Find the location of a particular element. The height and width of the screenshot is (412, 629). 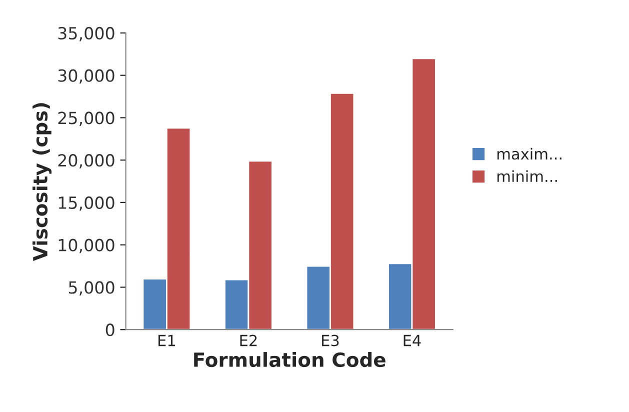

x-tick-label: E2 is located at coordinates (248, 340).